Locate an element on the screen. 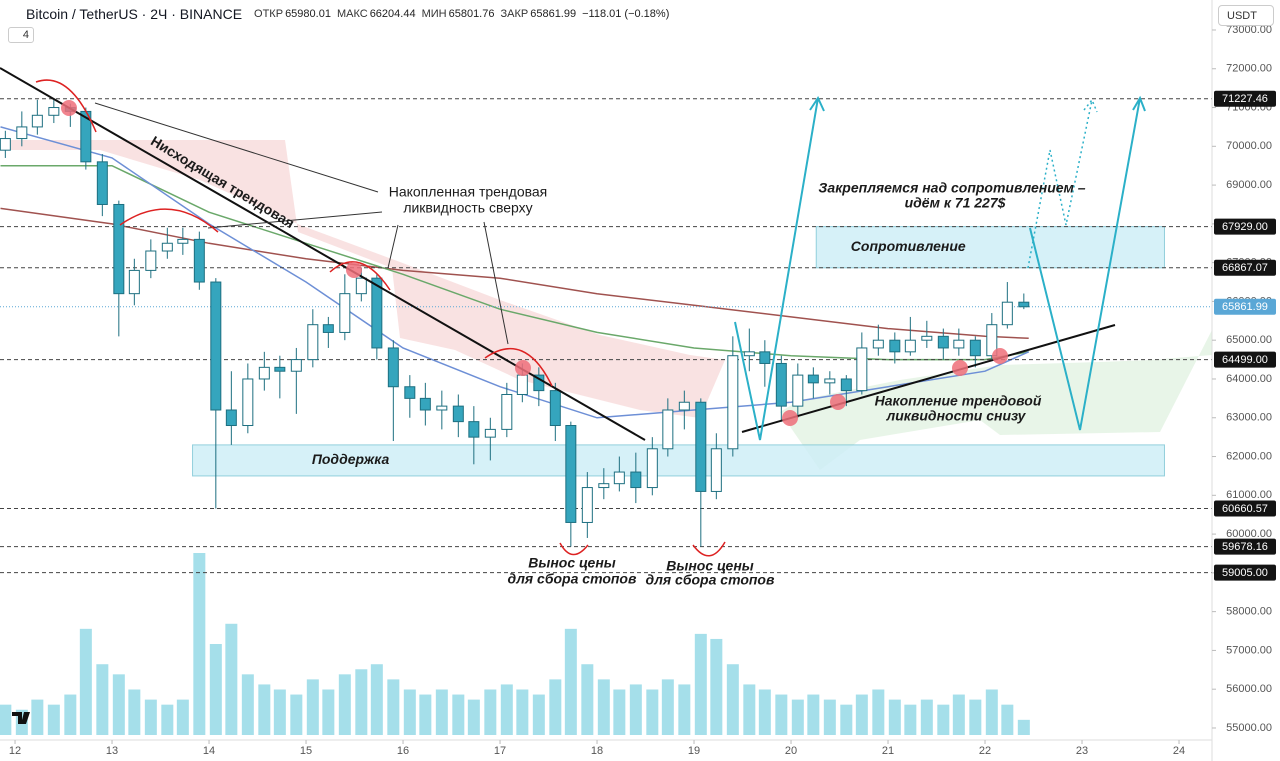  annotation: Закрепляемся над сопротивлением – is located at coordinates (951, 188).